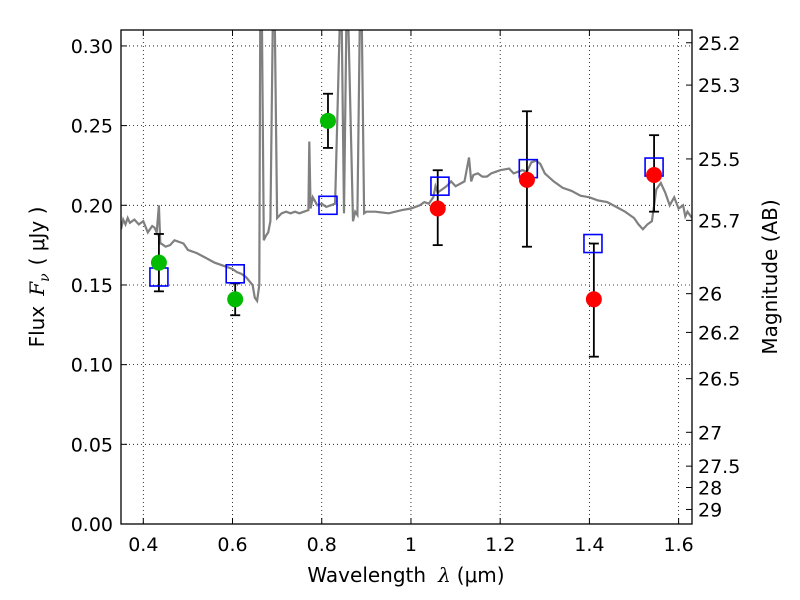  Describe the element at coordinates (322, 545) in the screenshot. I see `x-tick-label: 0.8` at that location.